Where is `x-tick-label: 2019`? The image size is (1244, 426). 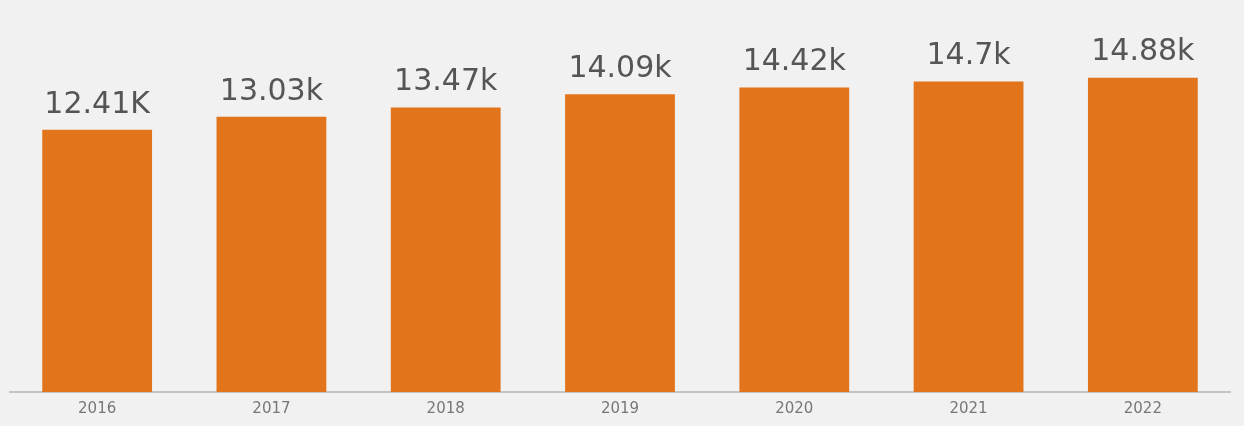 x-tick-label: 2019 is located at coordinates (620, 407).